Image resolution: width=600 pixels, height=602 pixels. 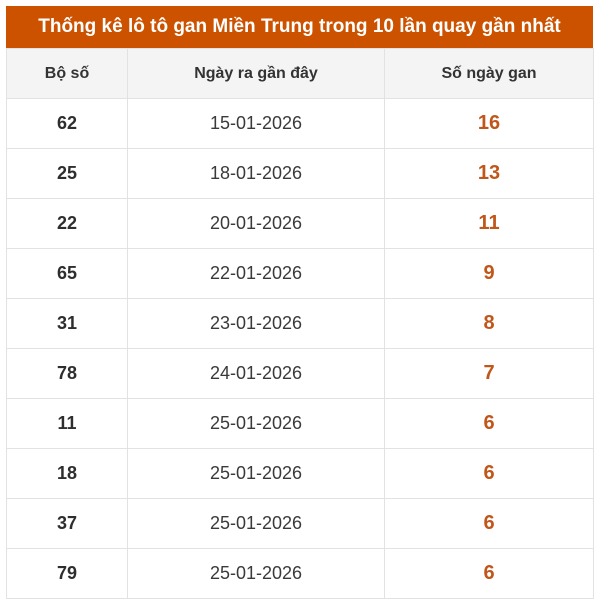 I want to click on last-date: 18-01-2026, so click(x=256, y=173).